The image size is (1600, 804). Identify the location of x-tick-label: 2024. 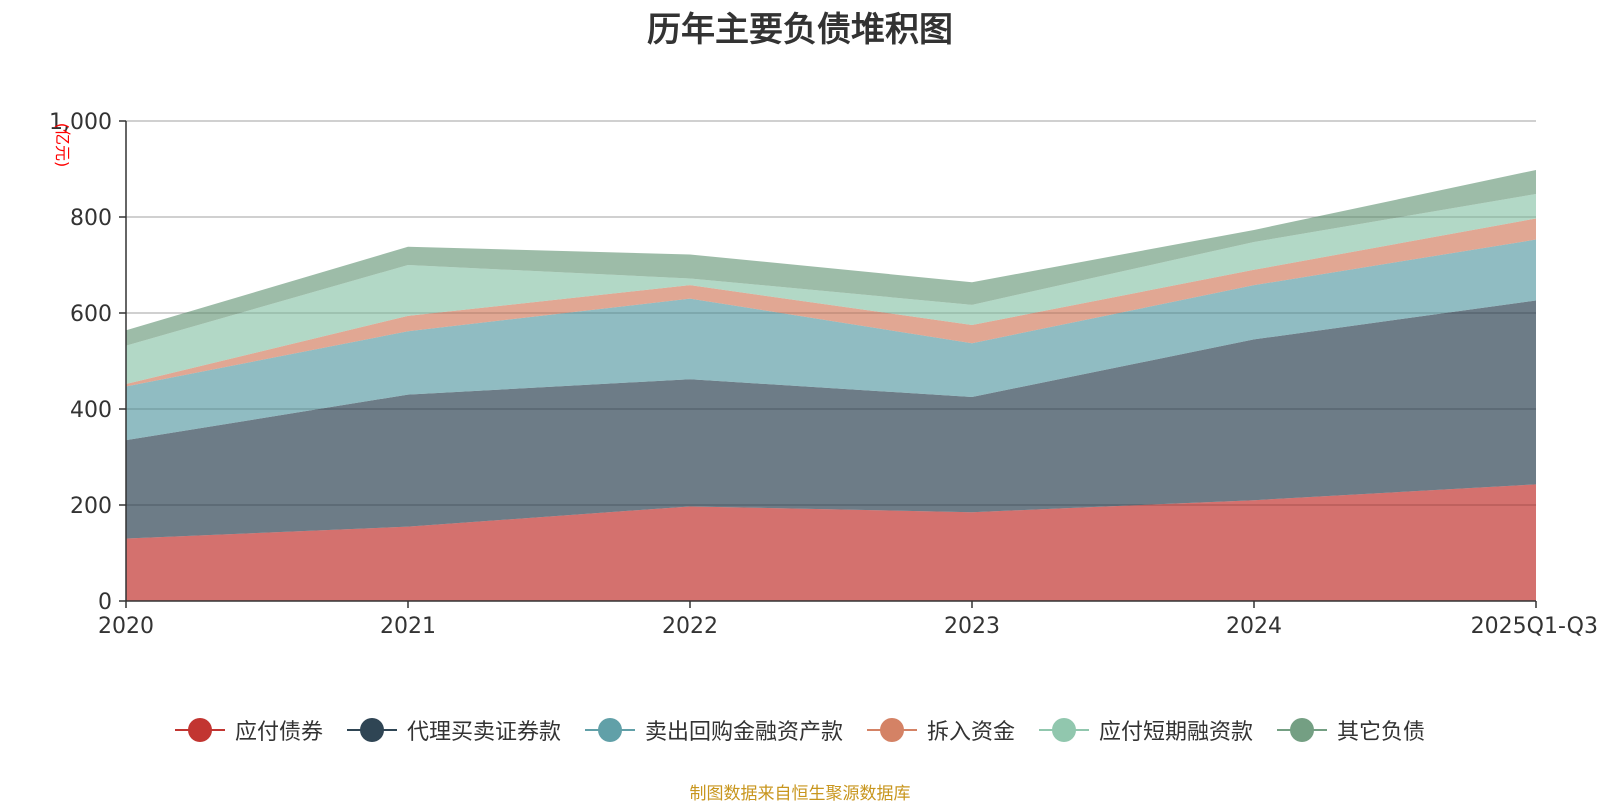
(1254, 626).